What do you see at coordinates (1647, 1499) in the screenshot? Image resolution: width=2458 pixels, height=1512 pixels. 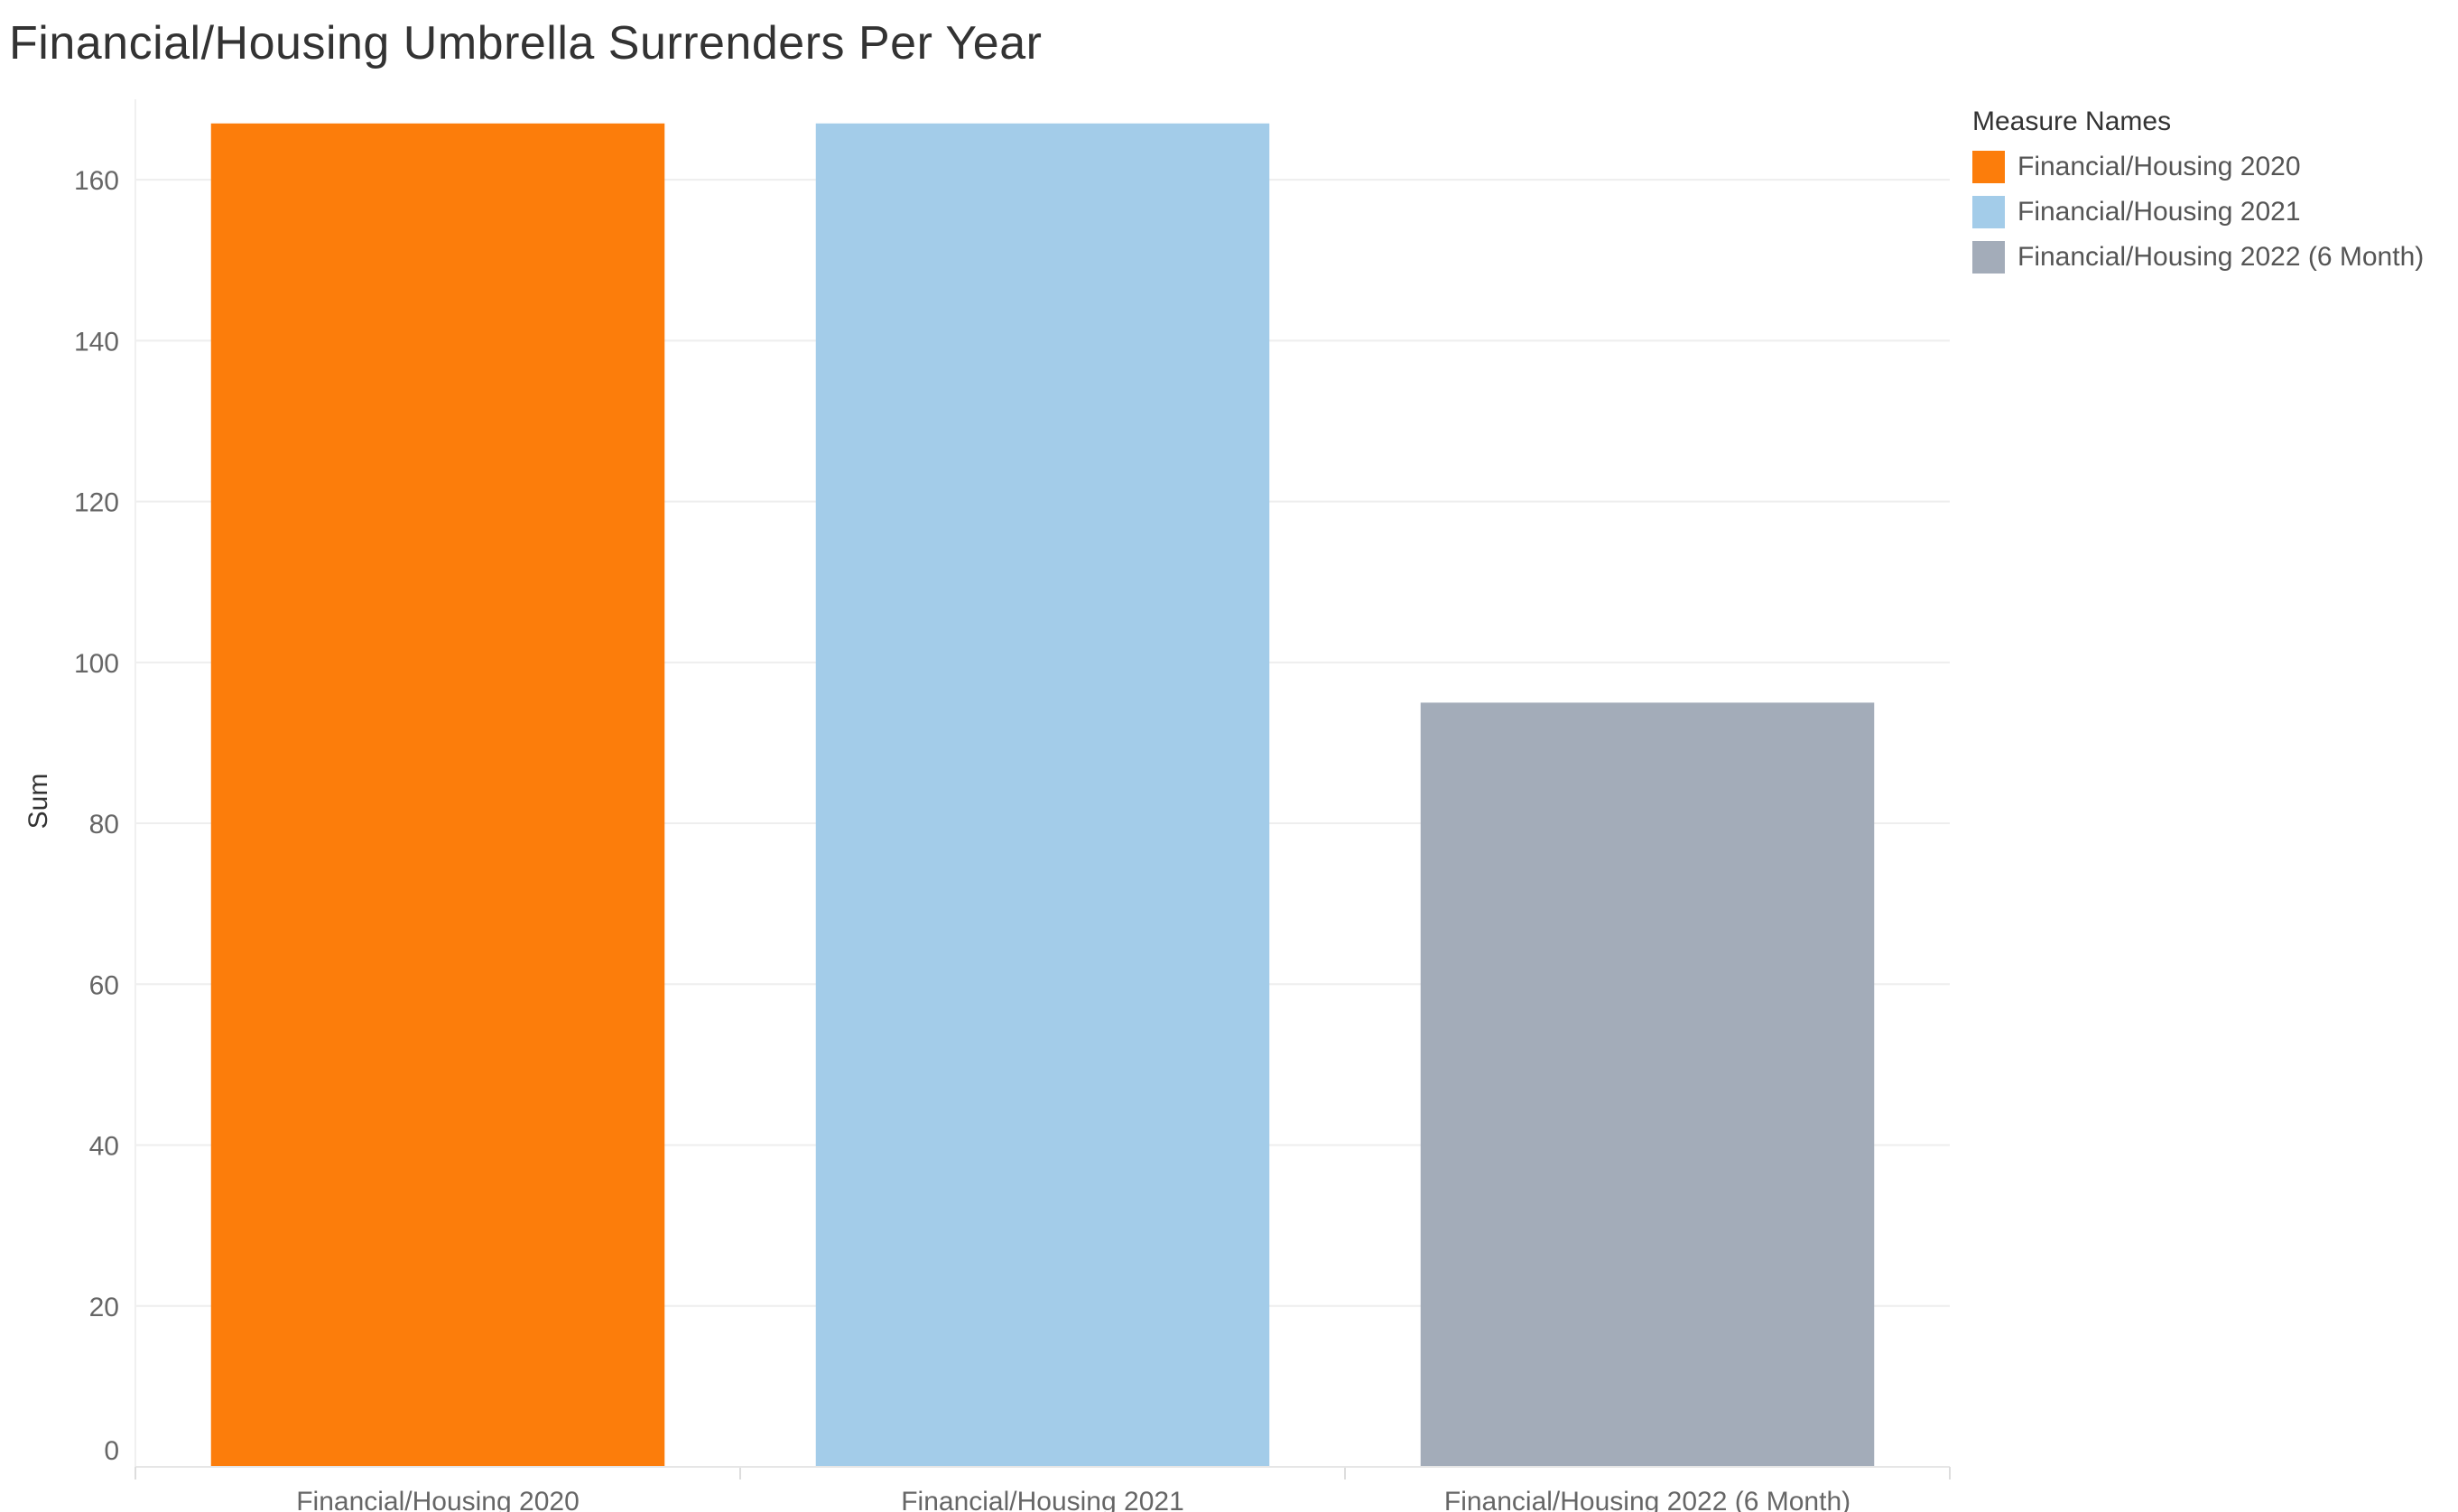 I see `x-tick-label: Financial/Housing 2022 (6 Month)` at bounding box center [1647, 1499].